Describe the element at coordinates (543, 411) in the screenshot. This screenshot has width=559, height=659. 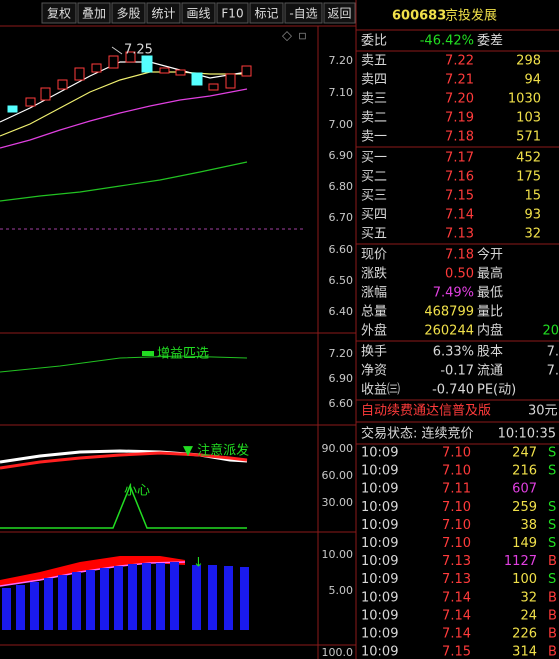
I see `ad-price: 30元` at that location.